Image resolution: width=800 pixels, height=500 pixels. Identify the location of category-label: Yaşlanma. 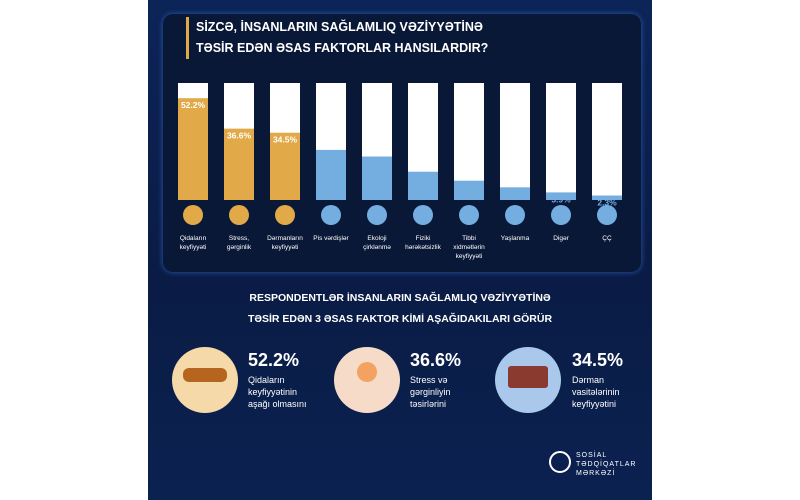
(515, 238).